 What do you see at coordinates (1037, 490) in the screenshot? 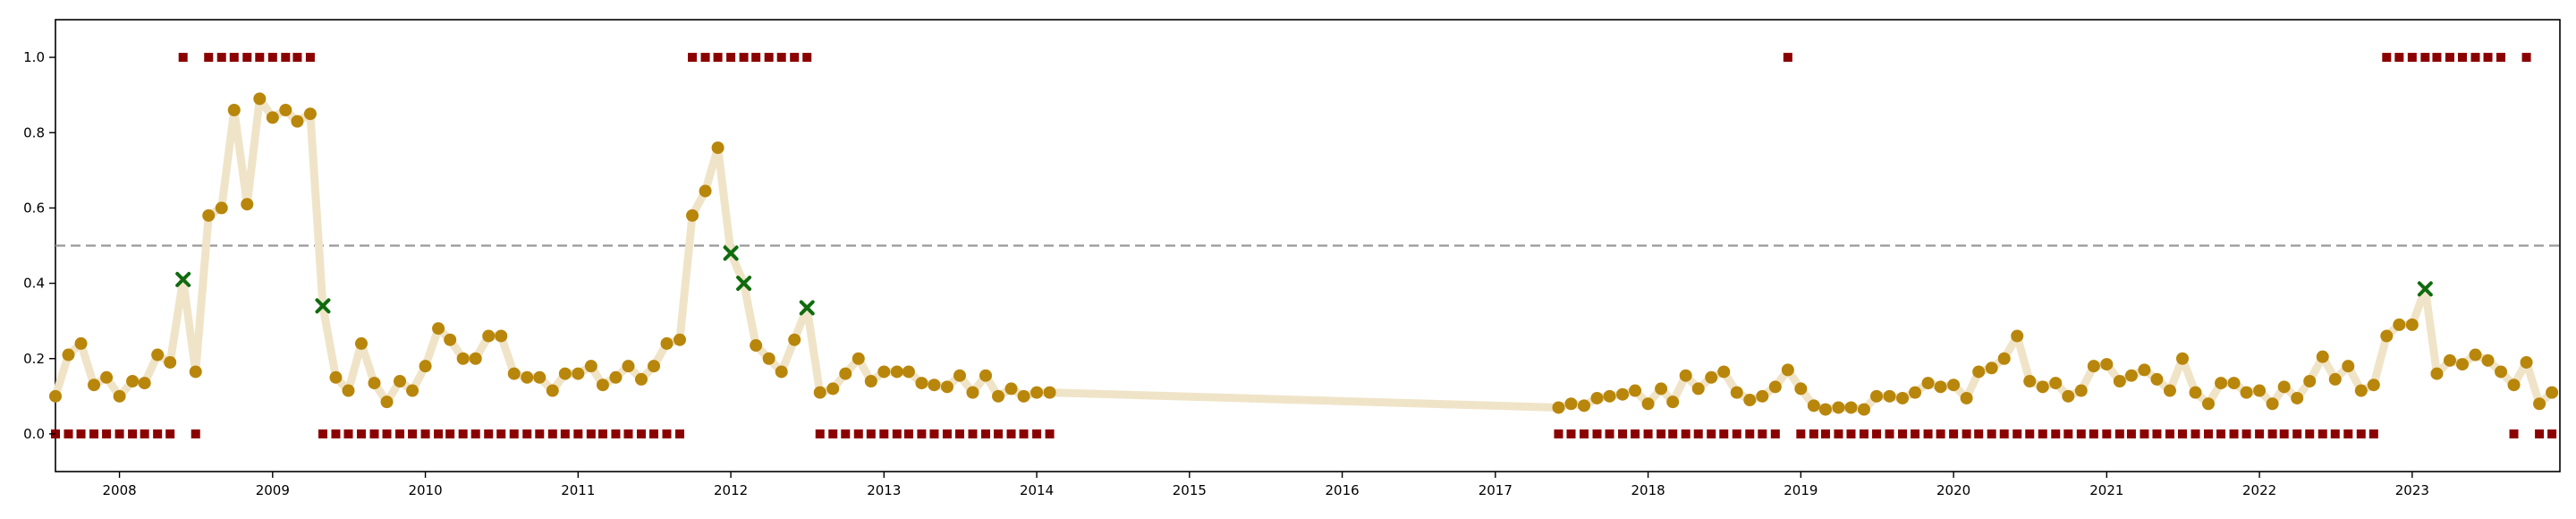
I see `x-tick-label: 2014` at bounding box center [1037, 490].